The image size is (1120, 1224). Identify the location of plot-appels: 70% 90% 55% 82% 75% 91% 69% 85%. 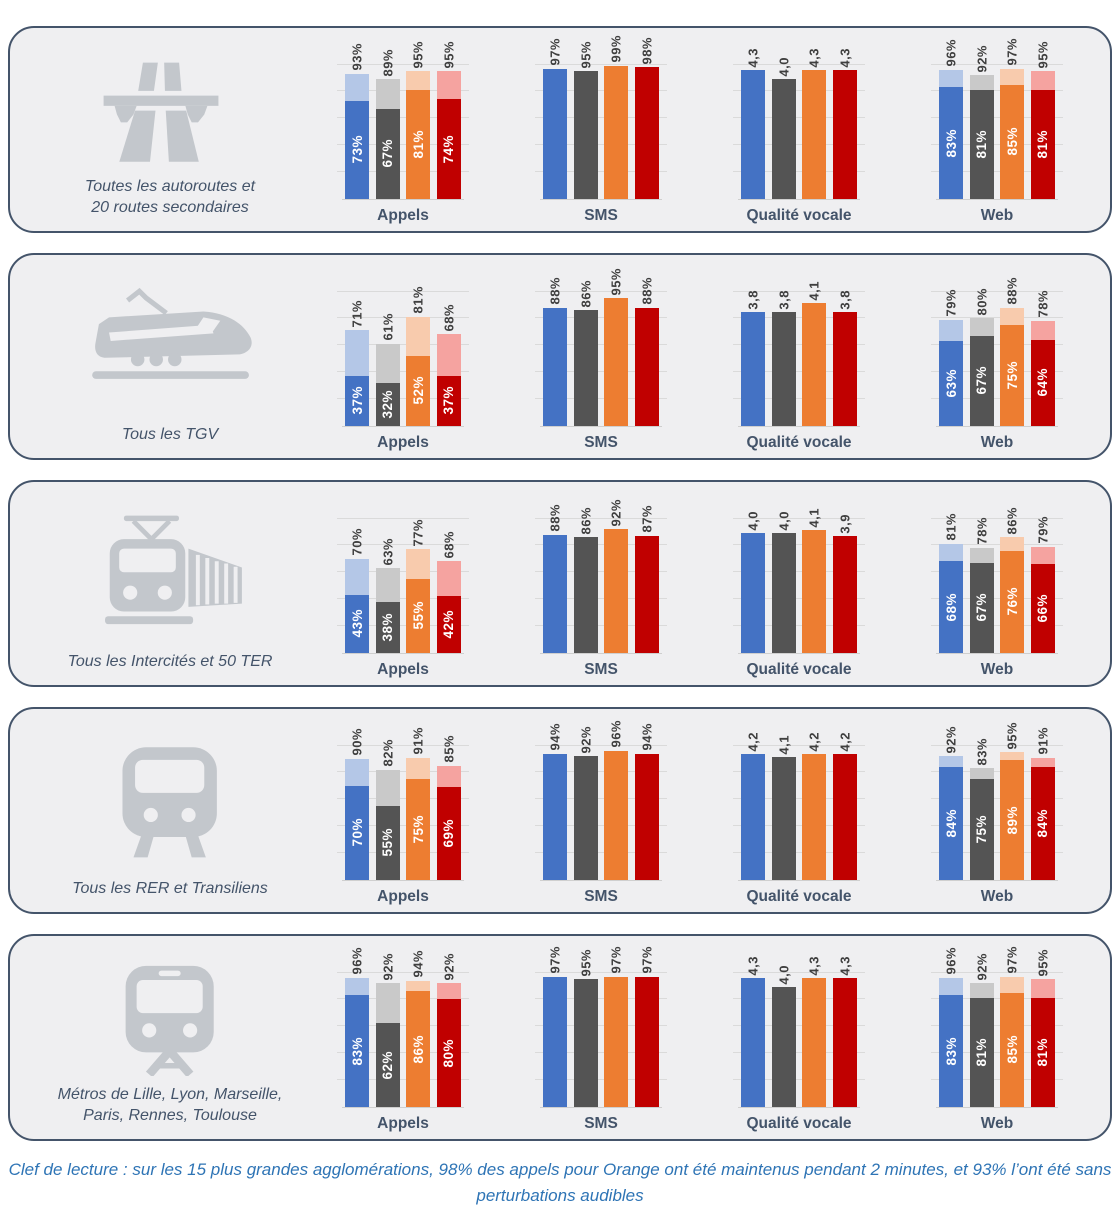
(403, 804).